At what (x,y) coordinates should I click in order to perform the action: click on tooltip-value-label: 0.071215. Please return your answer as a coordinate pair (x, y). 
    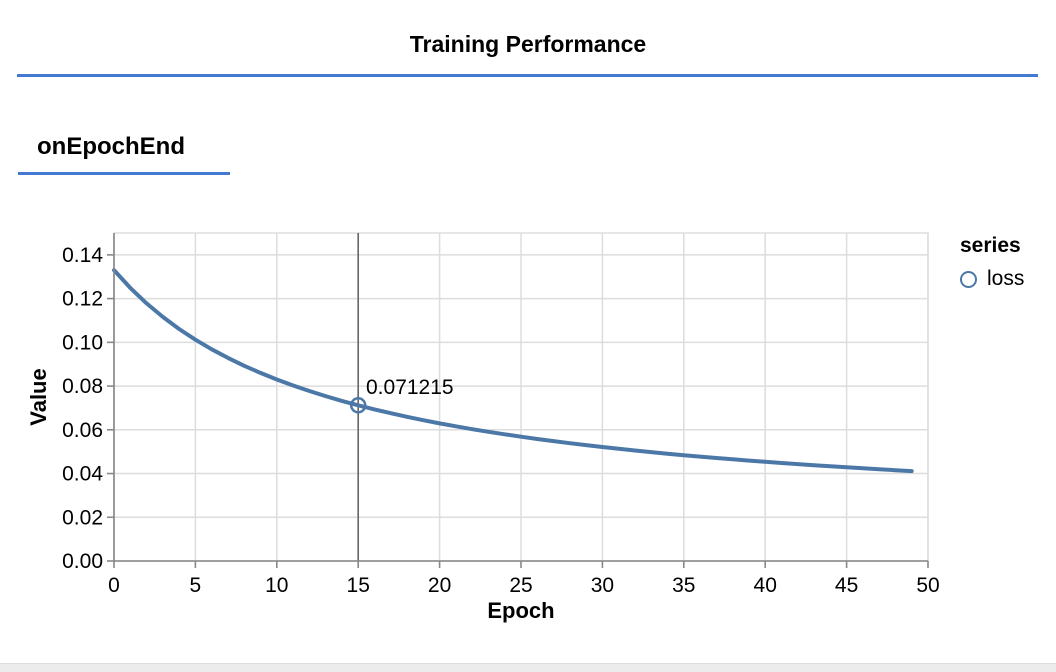
    Looking at the image, I should click on (410, 387).